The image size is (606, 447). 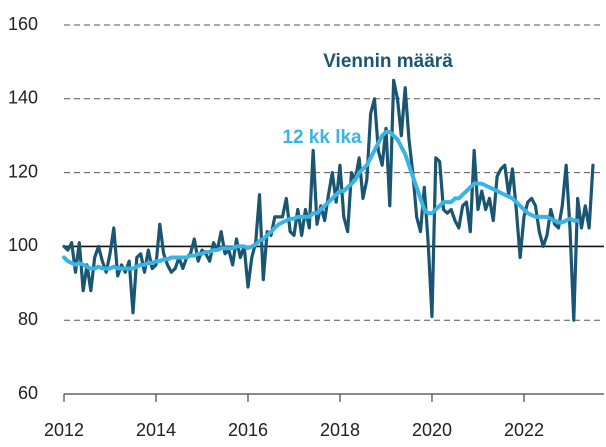 What do you see at coordinates (340, 430) in the screenshot?
I see `x-tick-label: 2018` at bounding box center [340, 430].